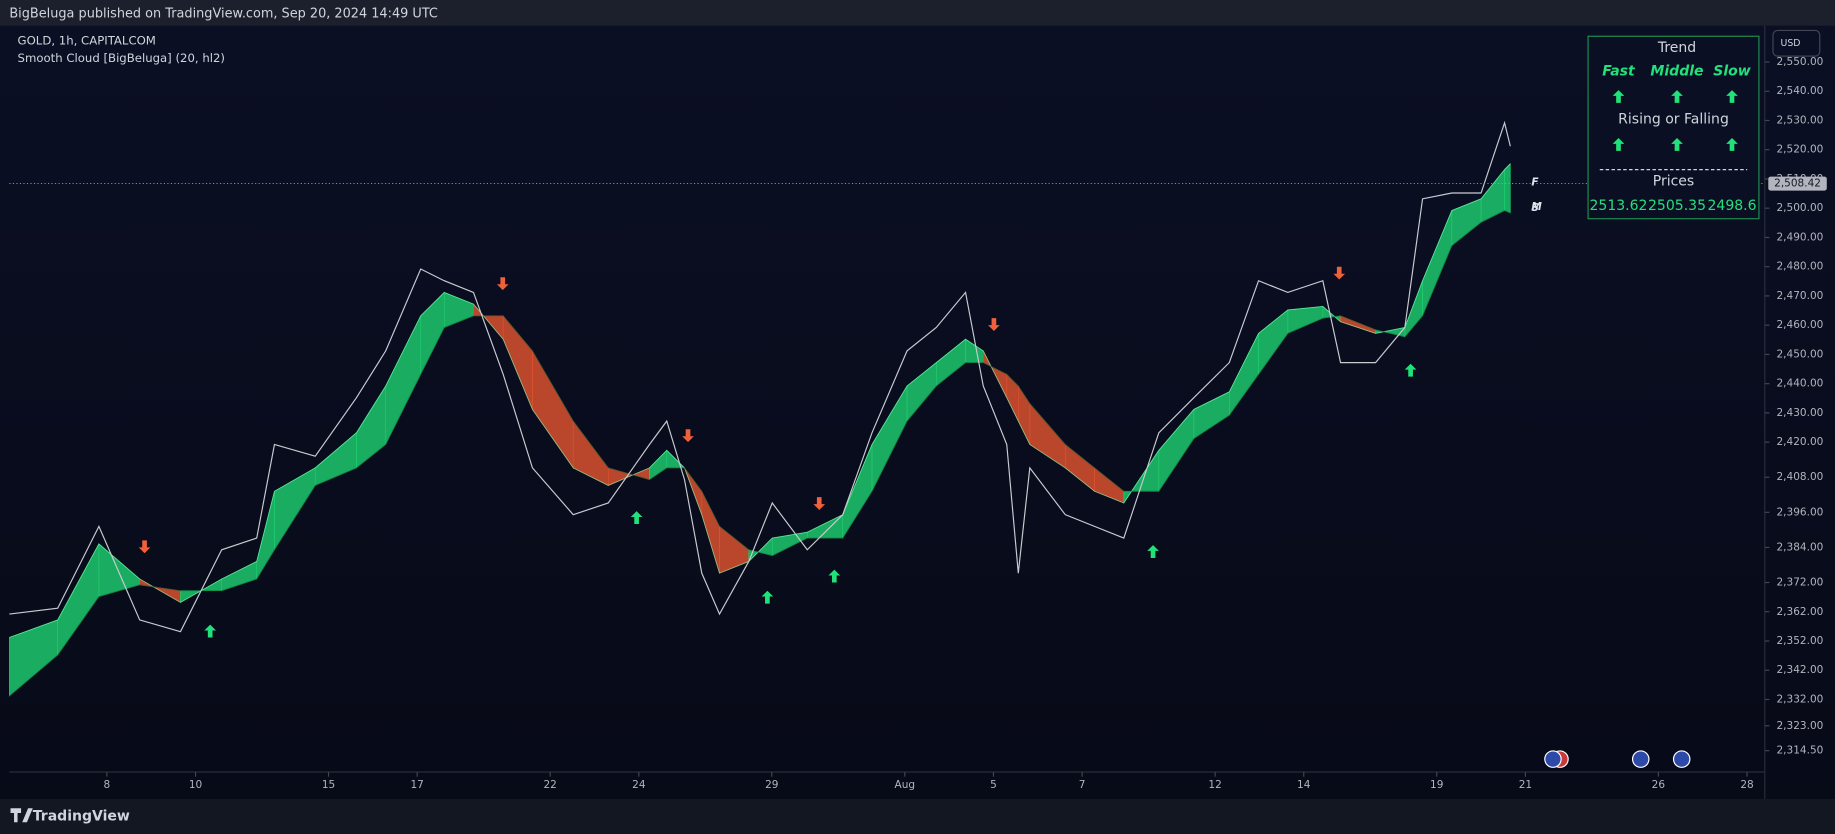 Image resolution: width=1835 pixels, height=834 pixels. Describe the element at coordinates (121, 58) in the screenshot. I see `chart-subtitle: Smooth Cloud [BigBeluga] (20, hl2)` at that location.